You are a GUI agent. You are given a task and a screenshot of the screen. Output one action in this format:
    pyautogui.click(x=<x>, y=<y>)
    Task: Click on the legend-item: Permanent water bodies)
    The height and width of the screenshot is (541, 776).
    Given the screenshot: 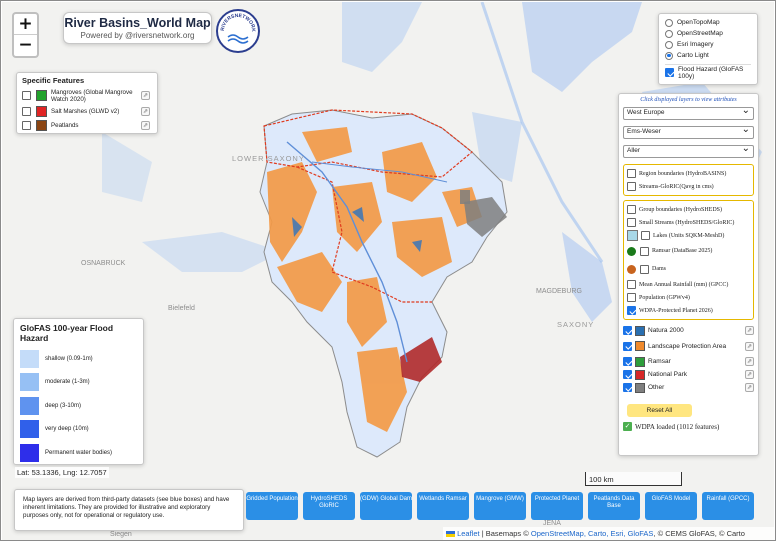 What is the action you would take?
    pyautogui.click(x=78, y=453)
    